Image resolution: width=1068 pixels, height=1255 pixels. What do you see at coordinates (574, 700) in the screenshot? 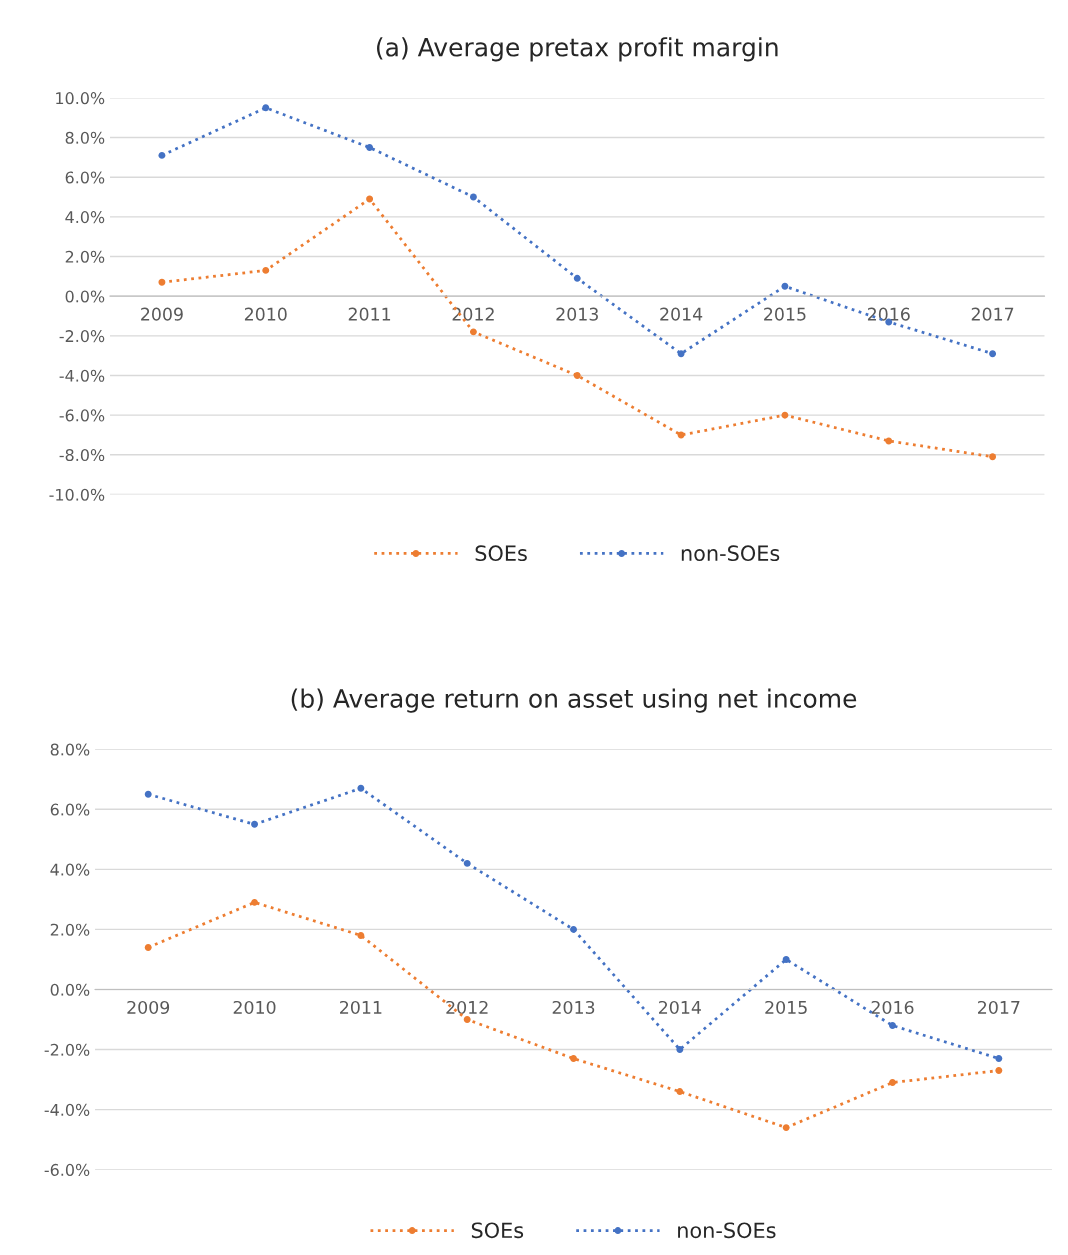
I see `chart-title: (b) Average return on asset using net income` at bounding box center [574, 700].